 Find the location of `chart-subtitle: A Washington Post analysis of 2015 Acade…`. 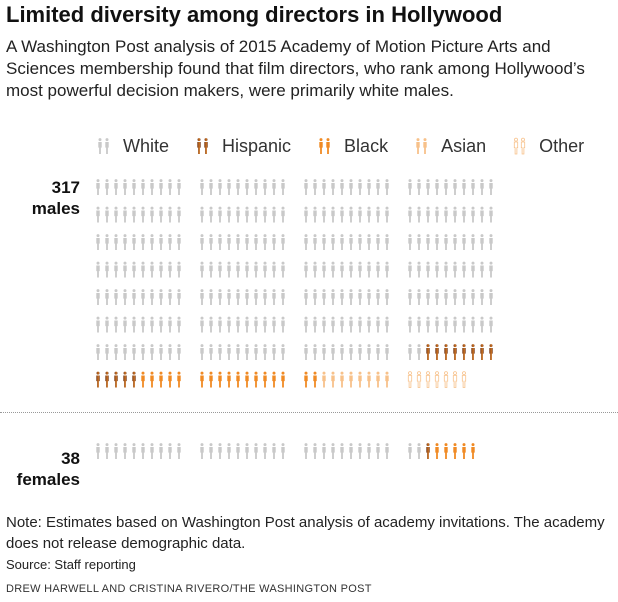

chart-subtitle: A Washington Post analysis of 2015 Acade… is located at coordinates (295, 68).